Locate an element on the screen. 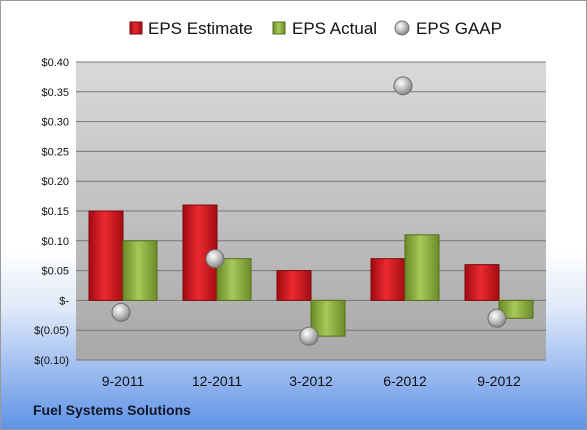 This screenshot has height=430, width=587. y-tick-label: $(0.10) is located at coordinates (51, 361).